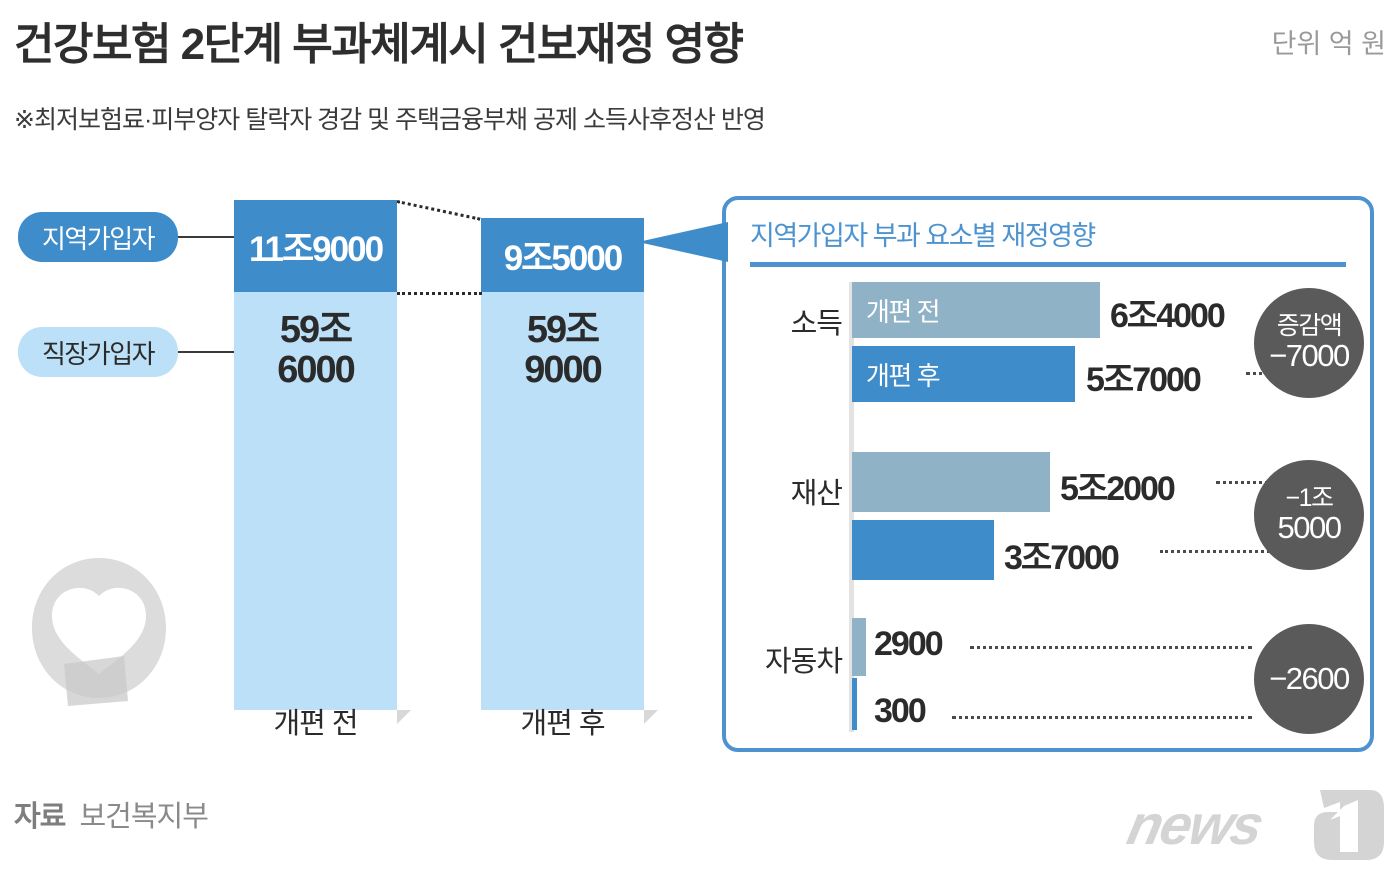  I want to click on source-note: 자료 보건복지부, so click(111, 814).